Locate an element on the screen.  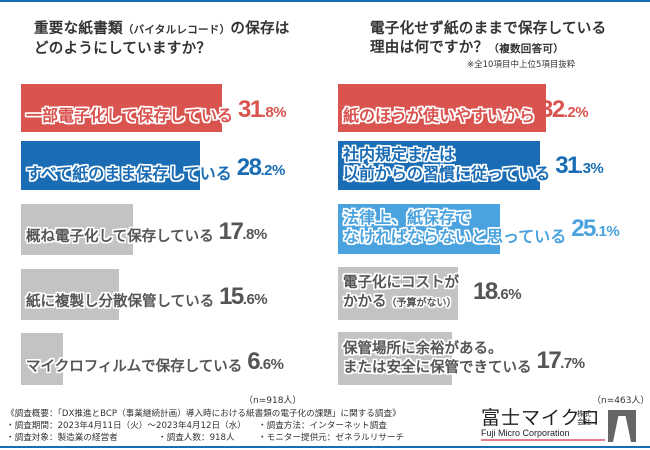
left-label-4: 紙に複製し分散保管している 15.6% is located at coordinates (147, 297).